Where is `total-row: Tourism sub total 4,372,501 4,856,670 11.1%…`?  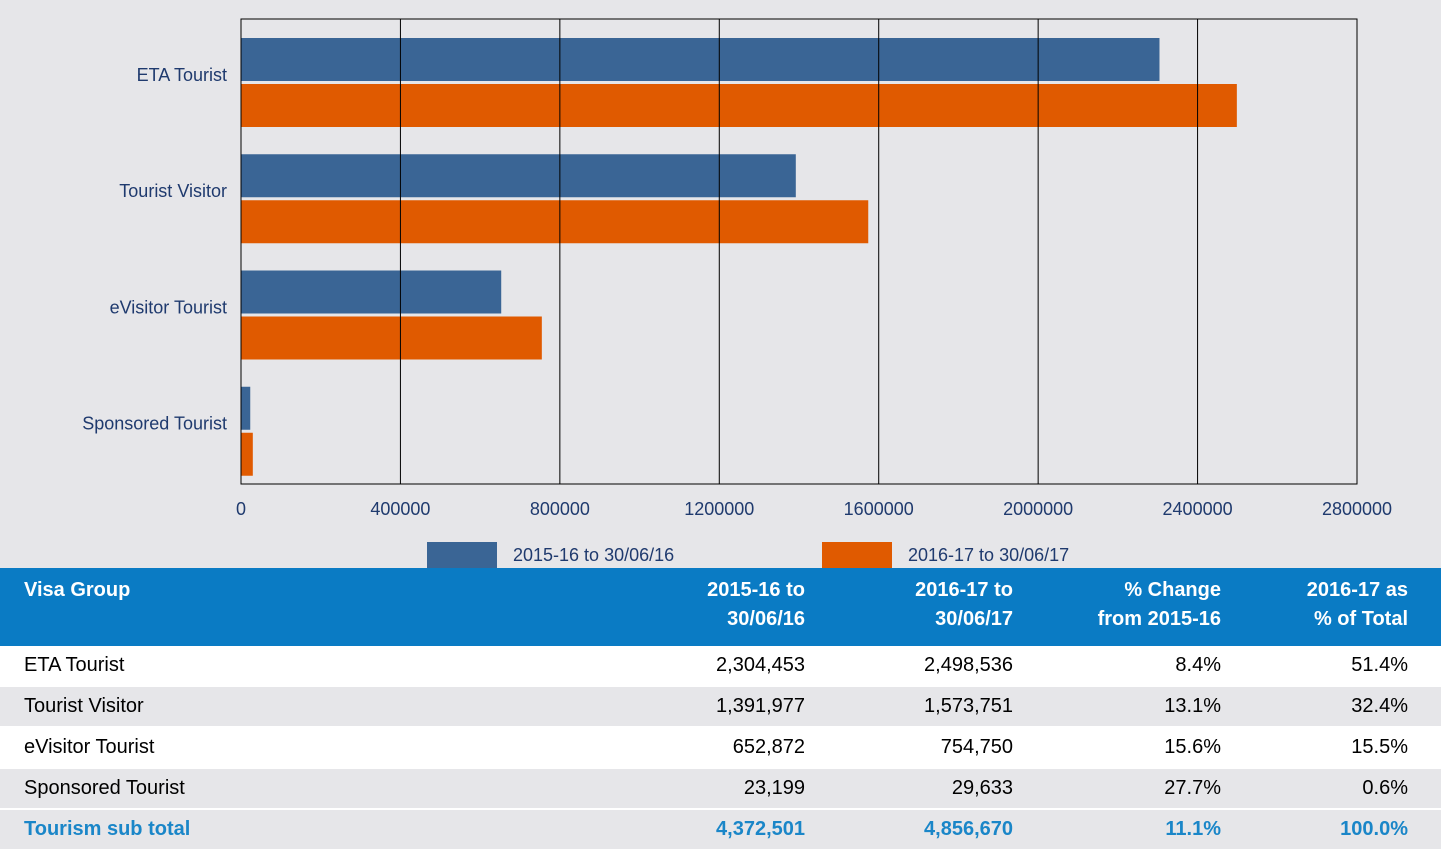 total-row: Tourism sub total 4,372,501 4,856,670 11.1%… is located at coordinates (720, 829).